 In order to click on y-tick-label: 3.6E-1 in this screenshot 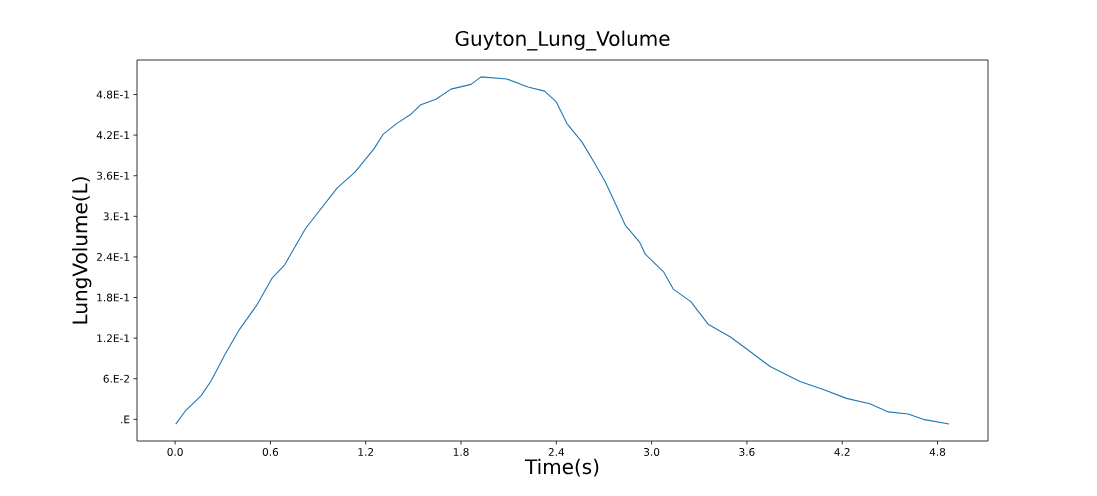, I will do `click(113, 175)`.